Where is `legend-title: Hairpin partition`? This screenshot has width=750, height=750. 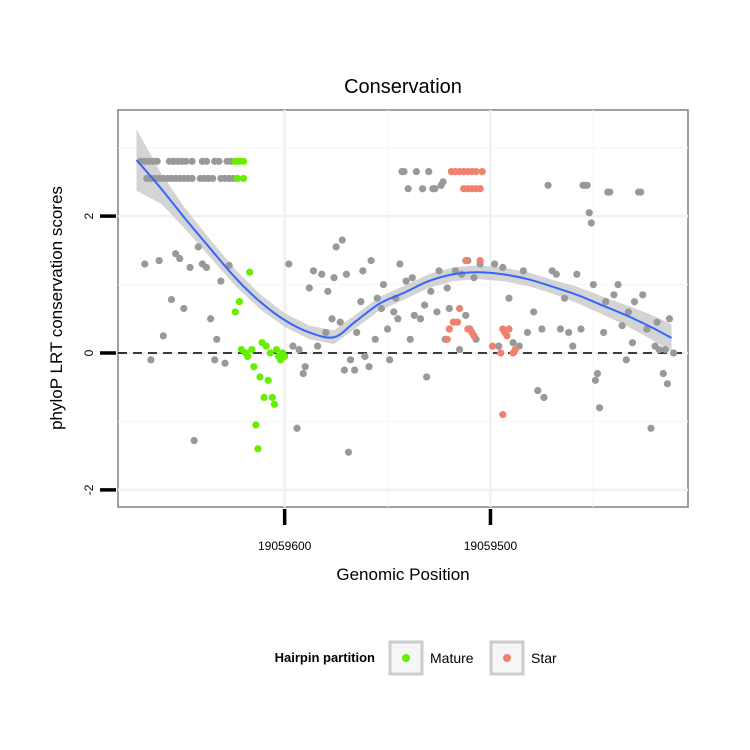
legend-title: Hairpin partition is located at coordinates (325, 657).